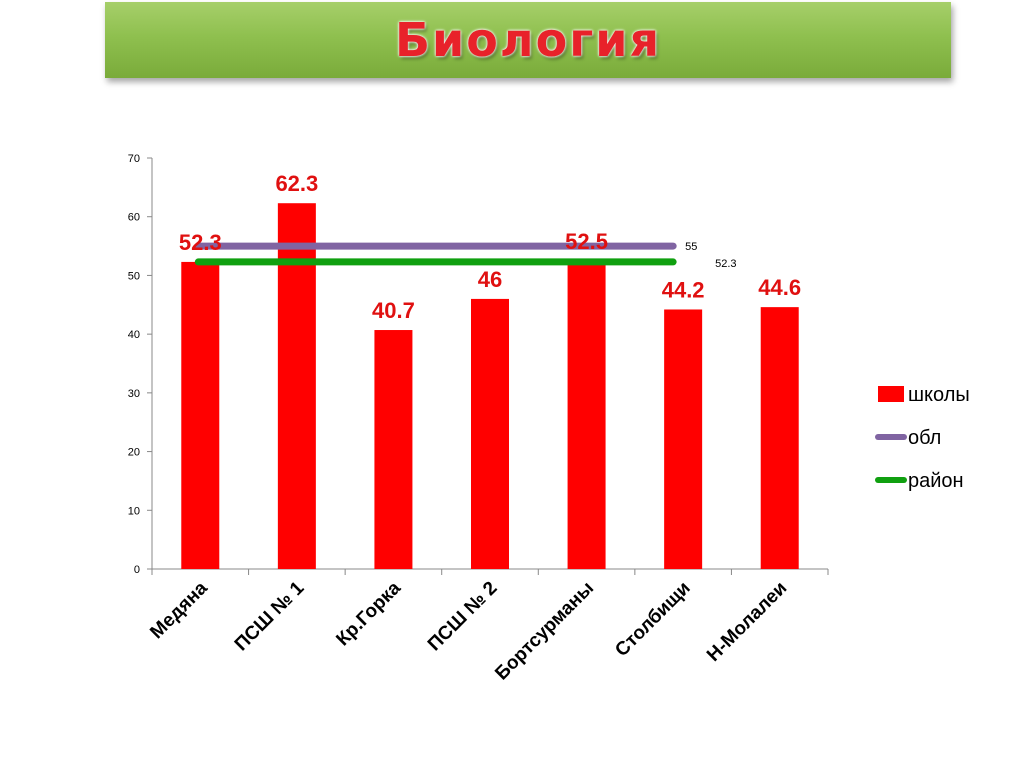 Image resolution: width=1024 pixels, height=768 pixels. I want to click on obl-line-label: 55, so click(691, 247).